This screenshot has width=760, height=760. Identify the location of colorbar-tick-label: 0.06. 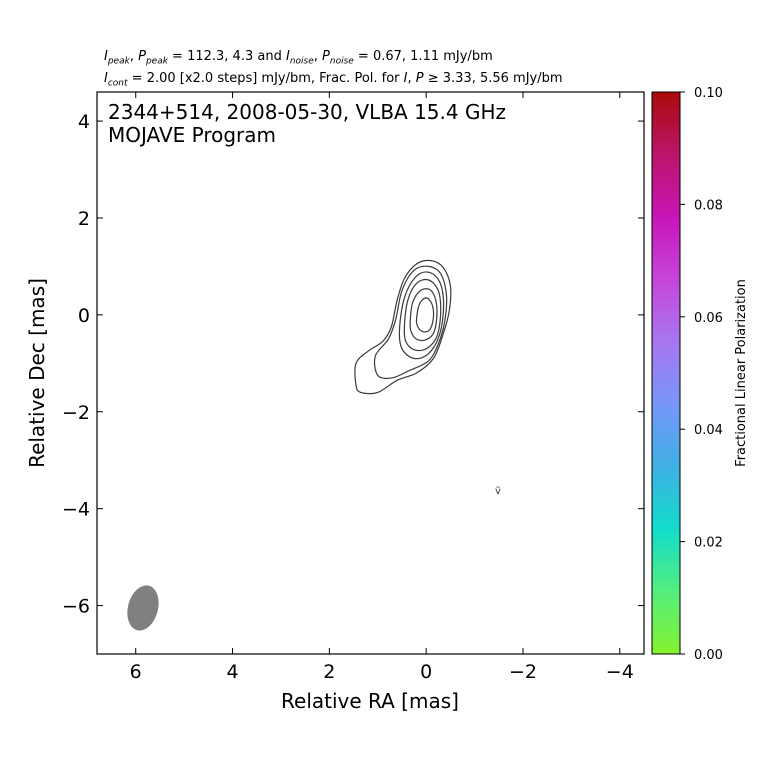
(708, 318).